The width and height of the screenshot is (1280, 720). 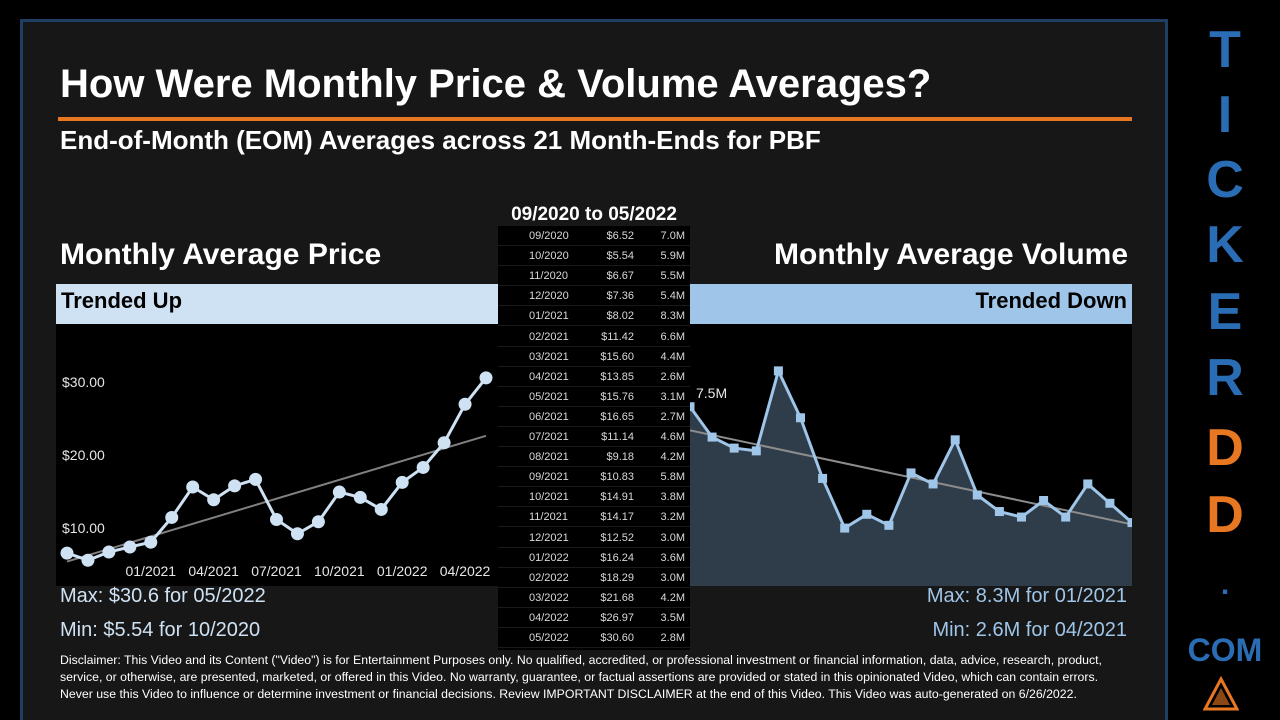 I want to click on table-cell-price: $11.42, so click(x=617, y=336).